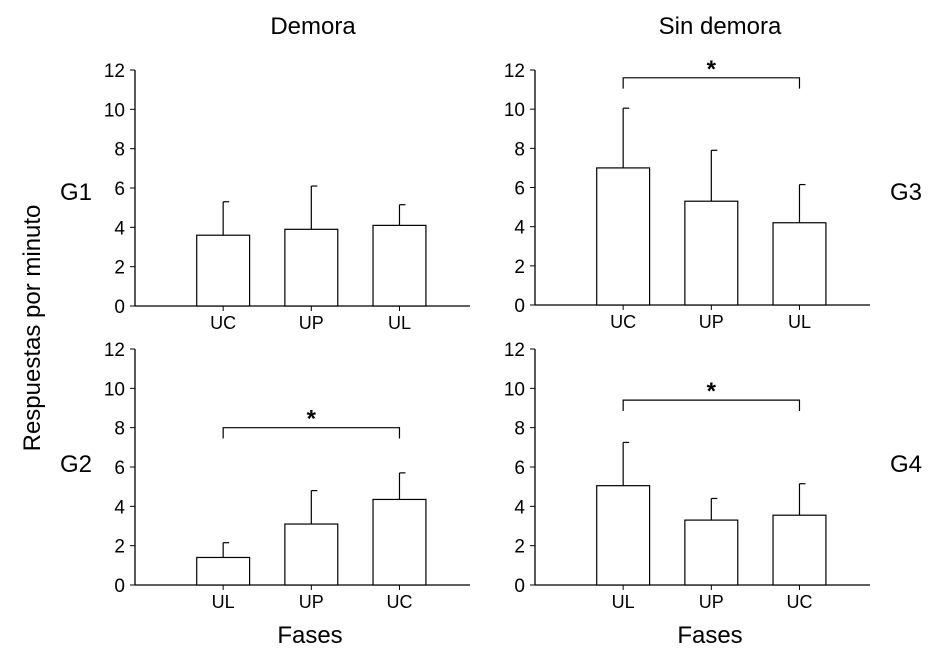  I want to click on g4-bar-uc, so click(799, 550).